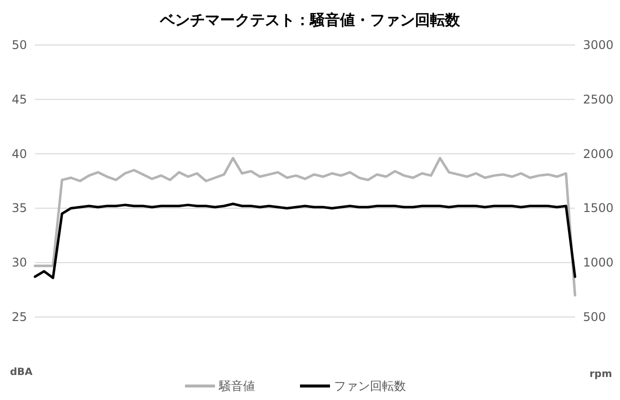  What do you see at coordinates (236, 386) in the screenshot?
I see `legend-label: 騒音値` at bounding box center [236, 386].